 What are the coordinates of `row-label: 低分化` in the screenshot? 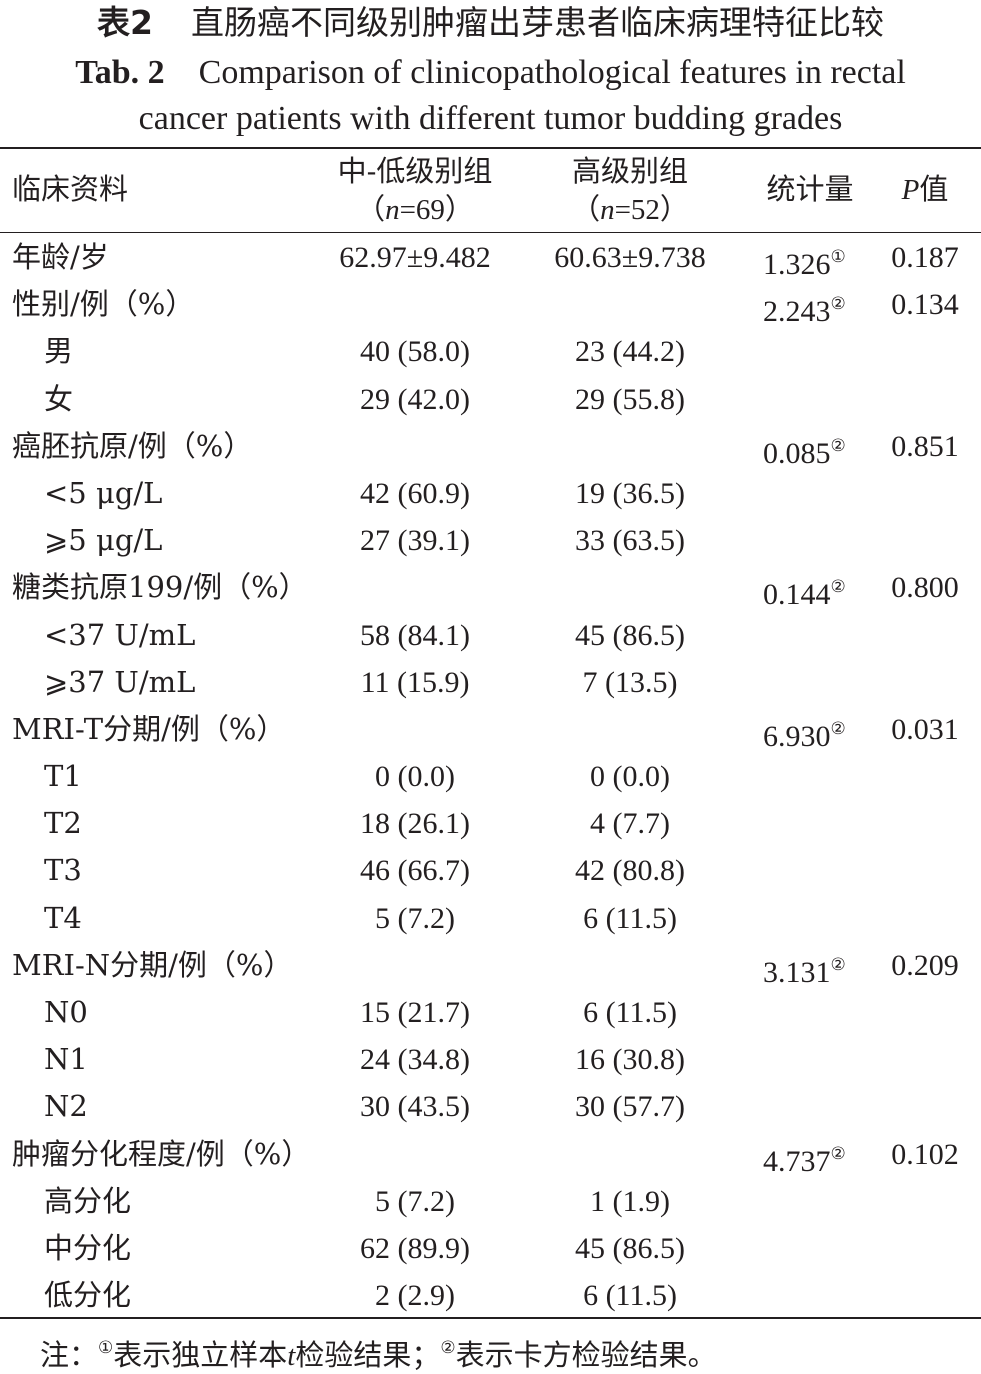 It's located at (88, 1295).